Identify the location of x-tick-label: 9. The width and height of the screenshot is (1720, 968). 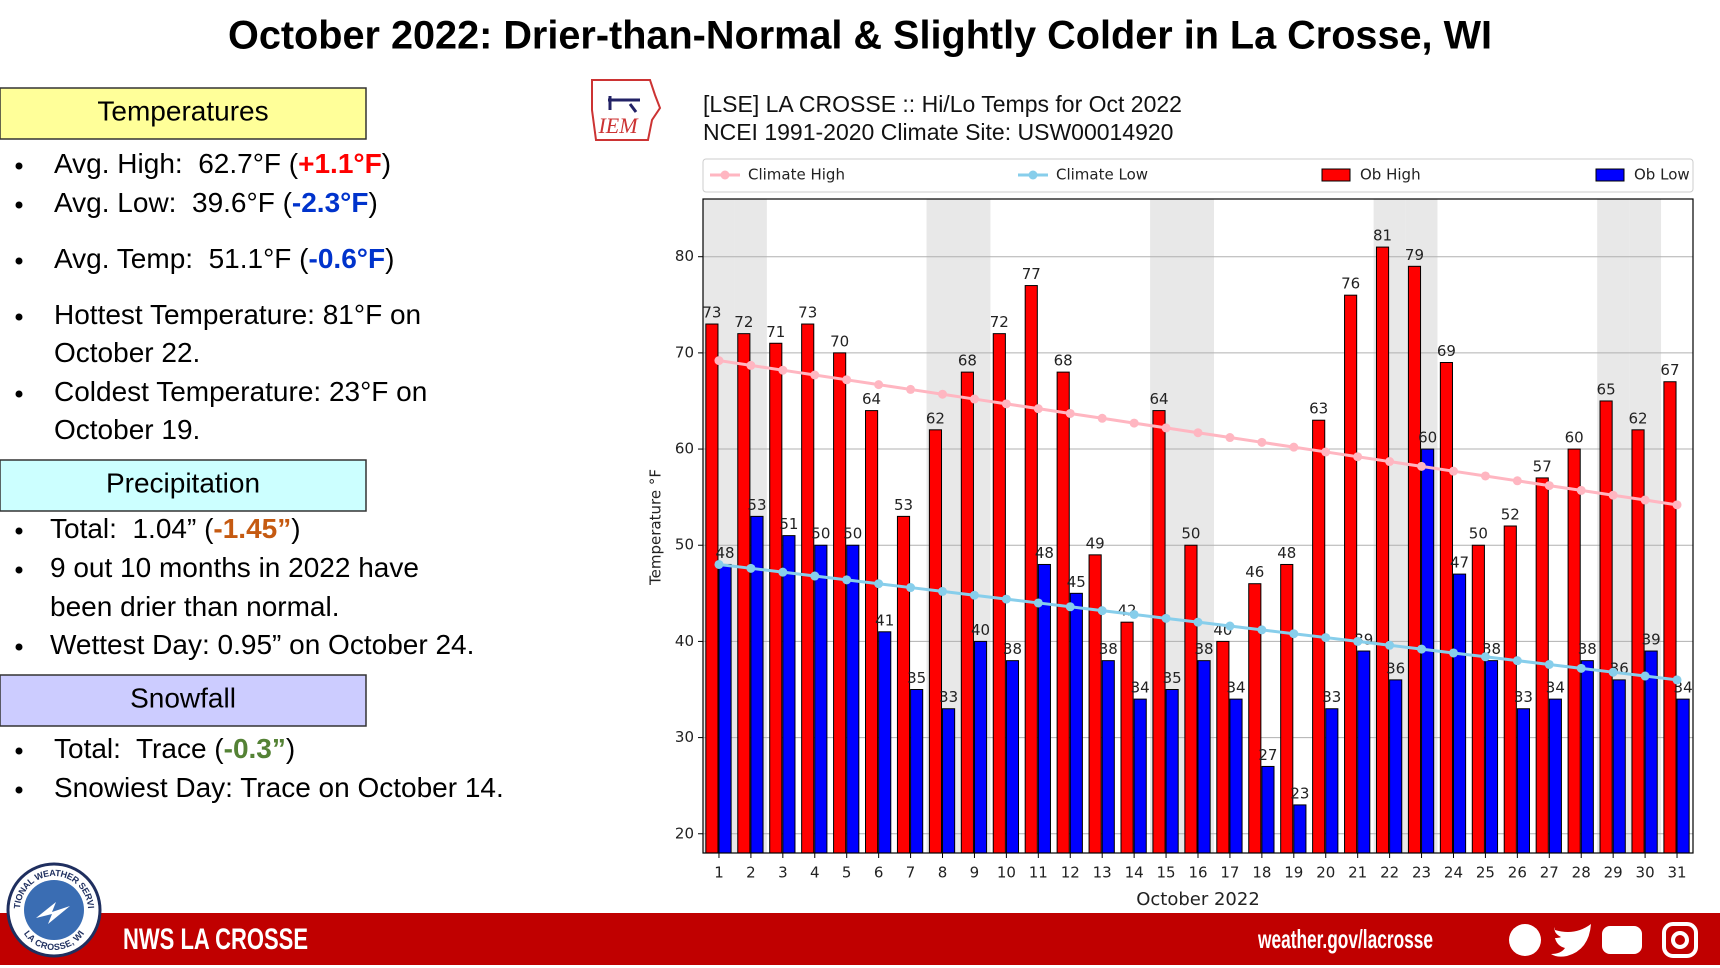
(975, 873).